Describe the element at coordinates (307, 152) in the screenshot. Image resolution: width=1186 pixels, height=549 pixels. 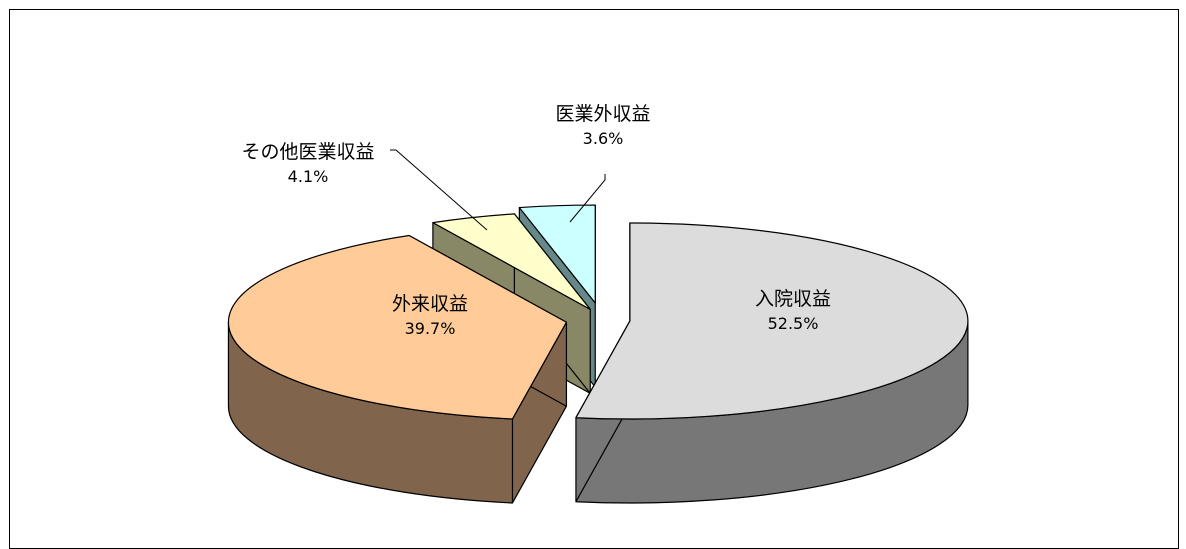
I see `slice-label-name-2: その他医業収益` at that location.